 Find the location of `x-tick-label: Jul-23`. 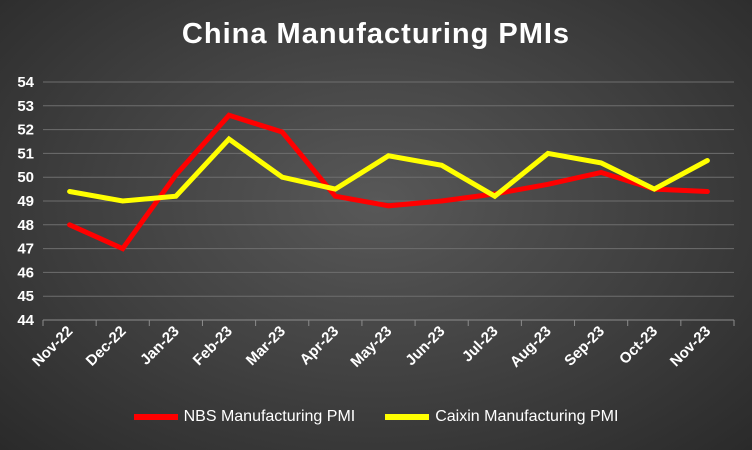

x-tick-label: Jul-23 is located at coordinates (480, 344).